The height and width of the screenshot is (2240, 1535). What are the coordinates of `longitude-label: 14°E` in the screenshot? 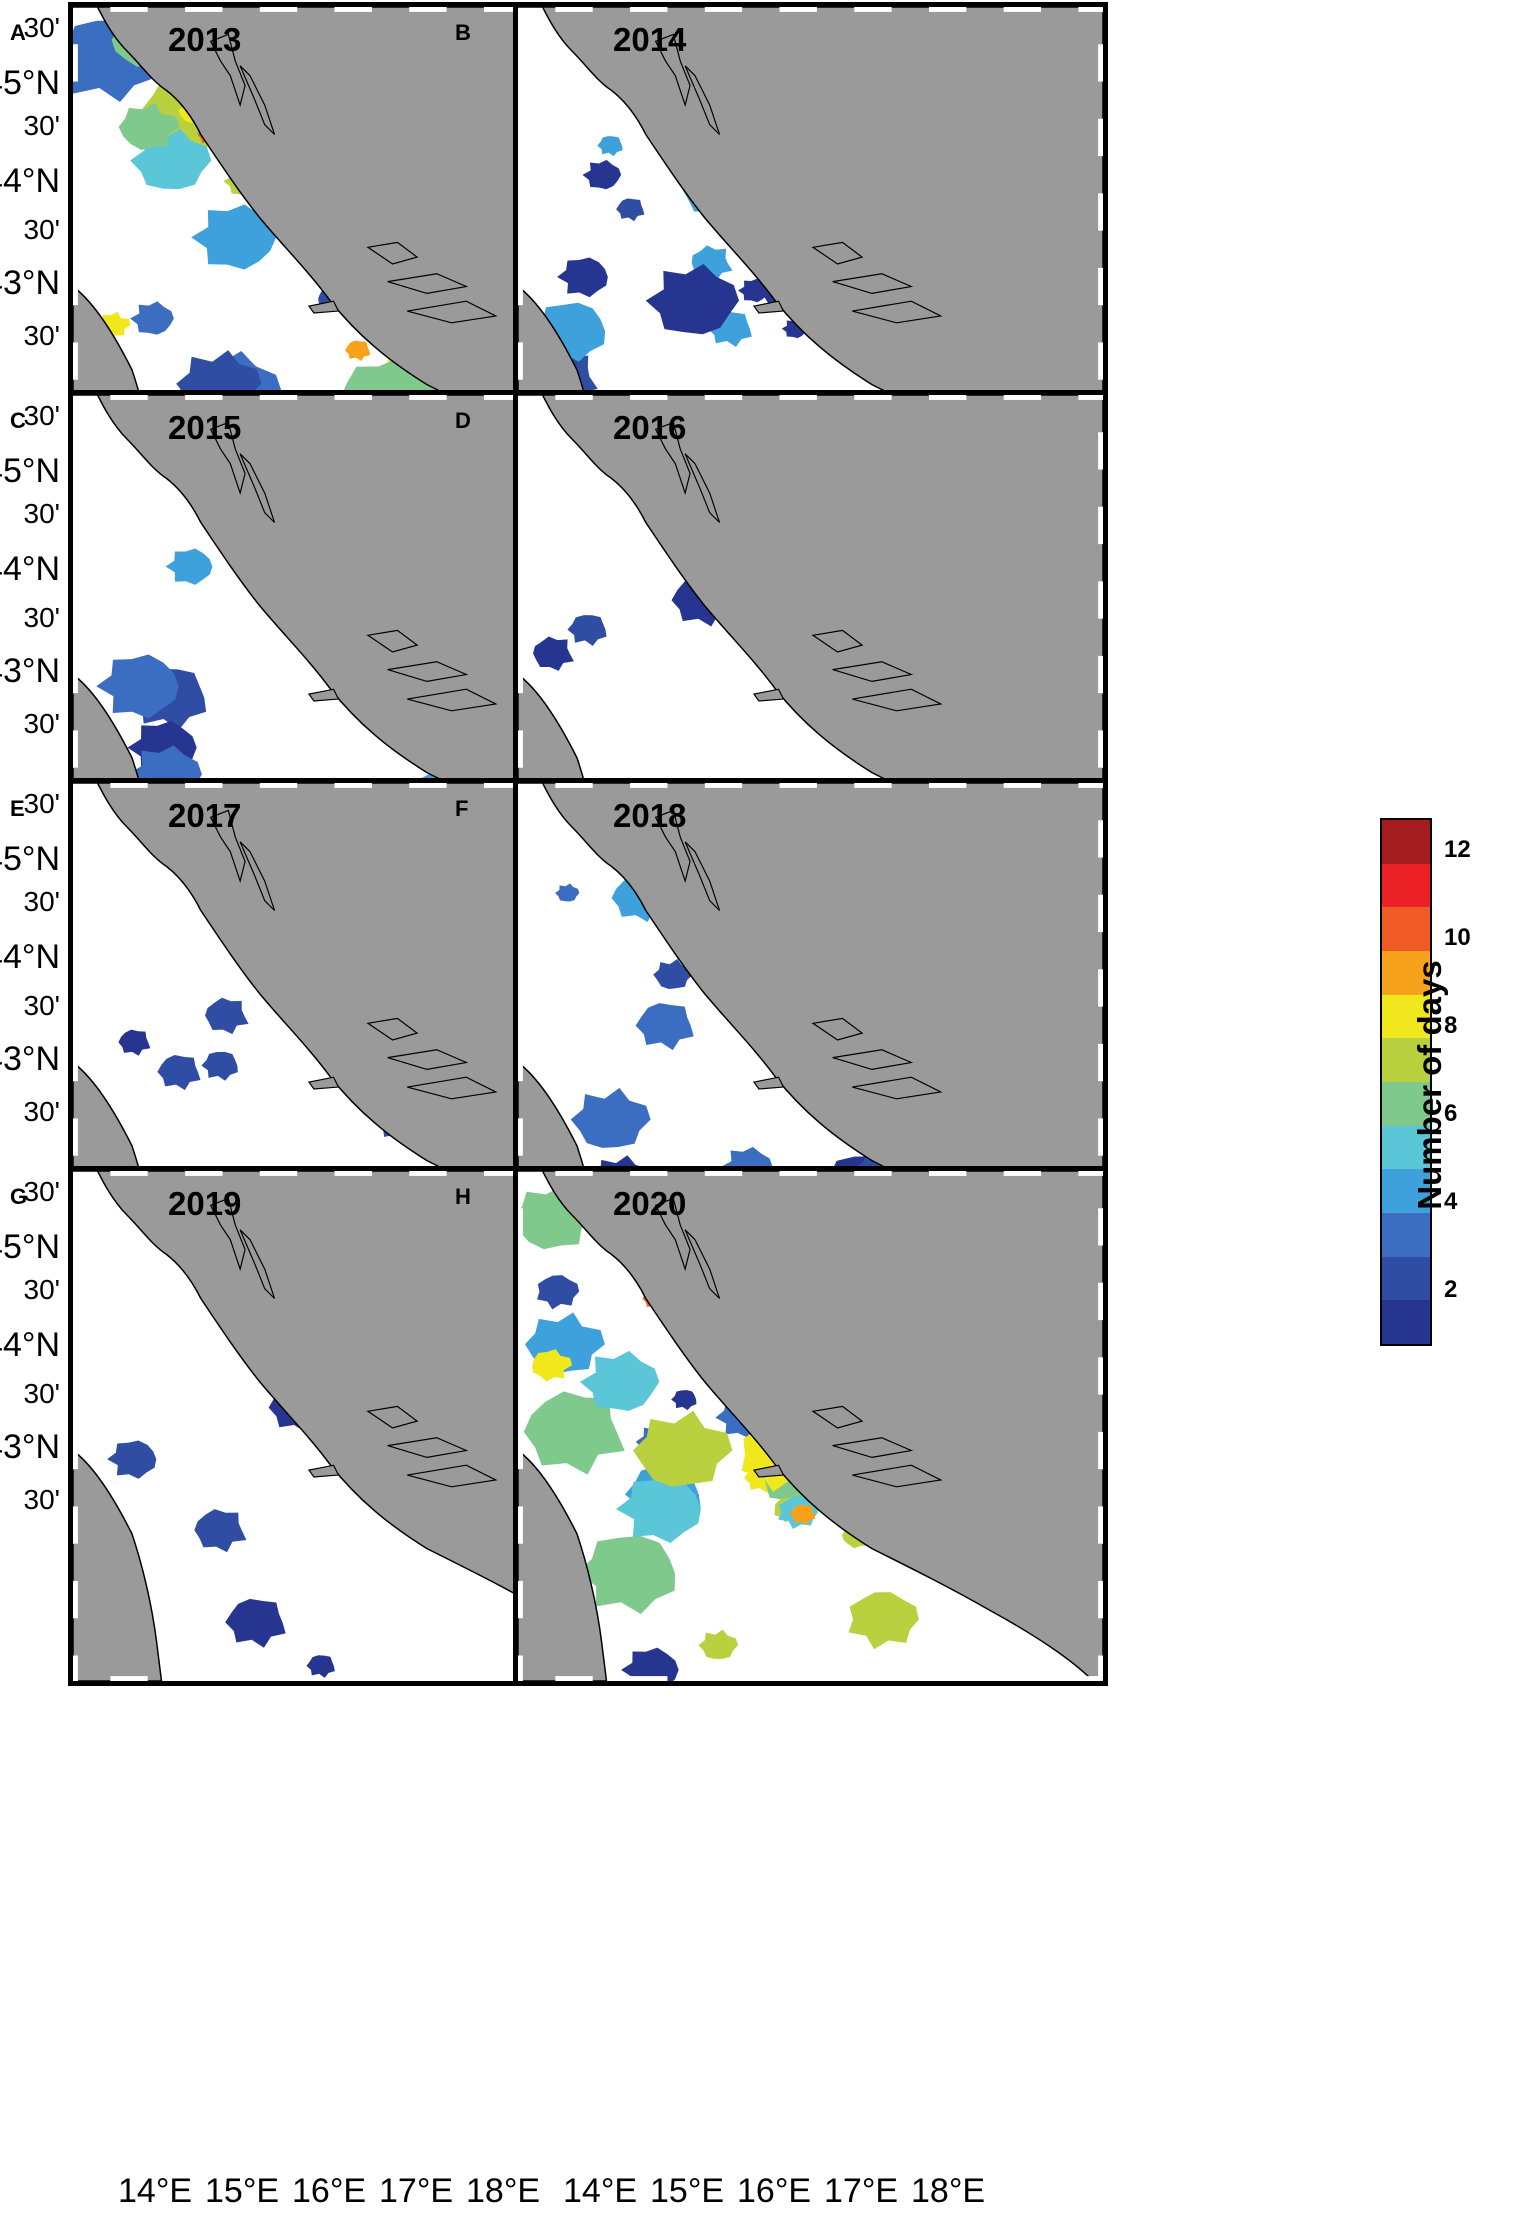 It's located at (155, 2191).